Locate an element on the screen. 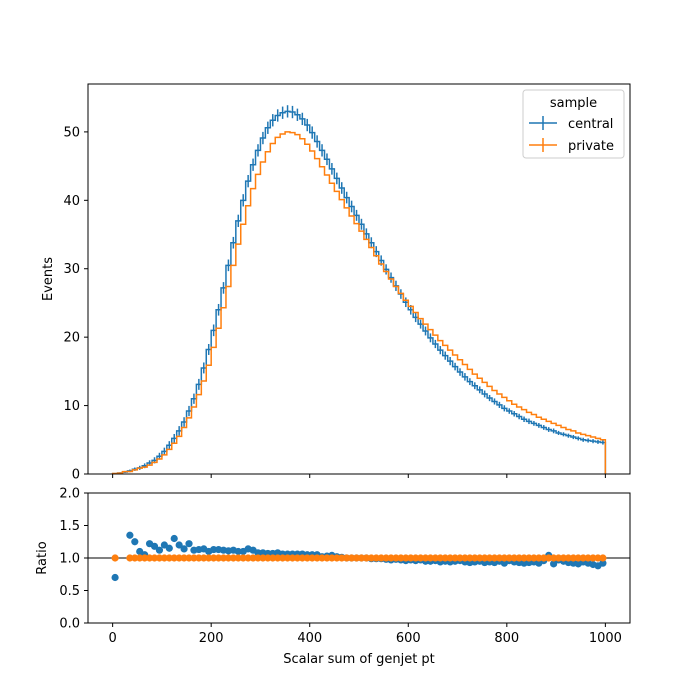 The width and height of the screenshot is (700, 700). legend: sample central private is located at coordinates (573, 124).